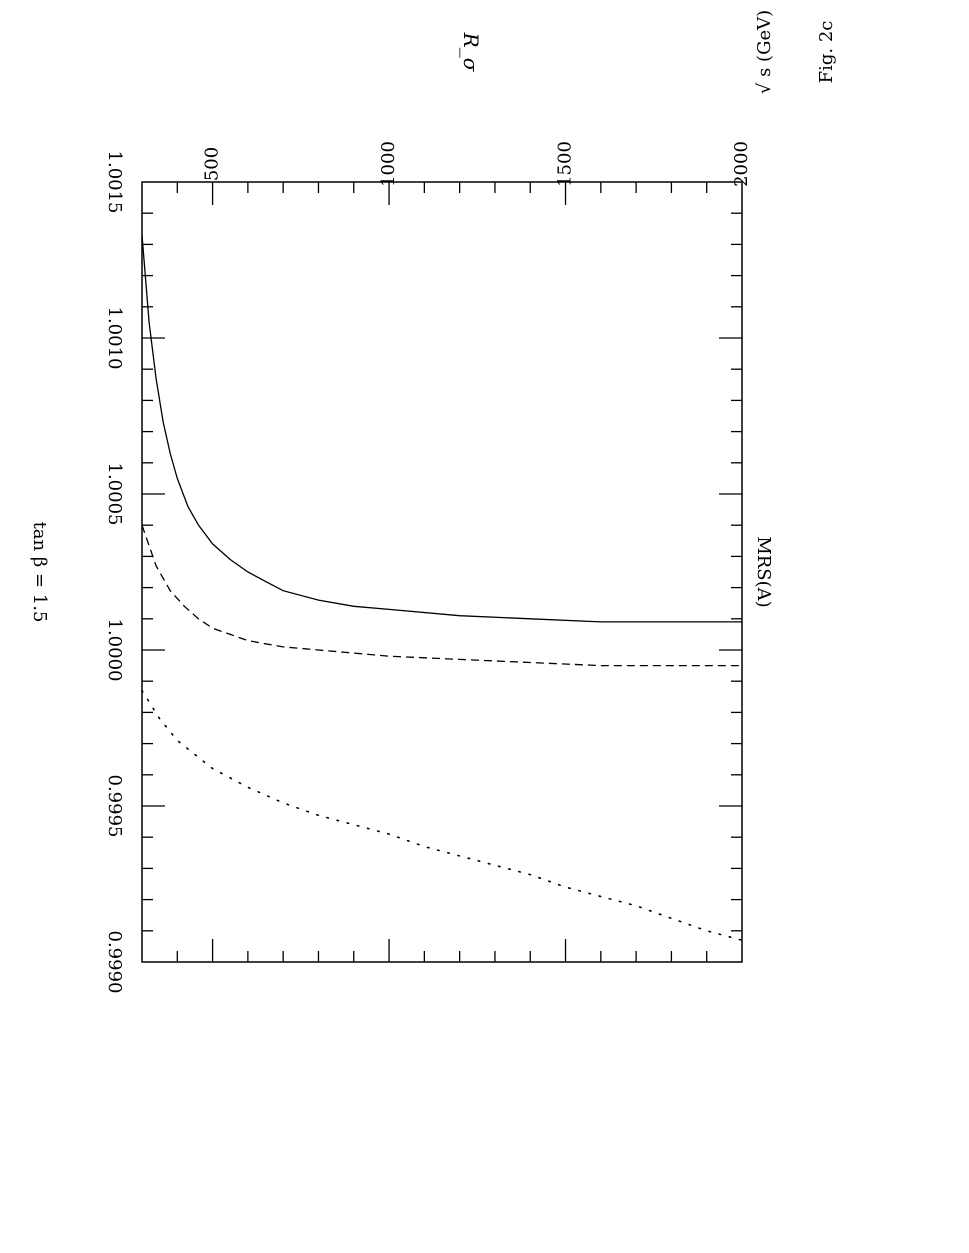 This screenshot has width=969, height=1253. Describe the element at coordinates (441, 595) in the screenshot. I see `series-line-dashed` at that location.